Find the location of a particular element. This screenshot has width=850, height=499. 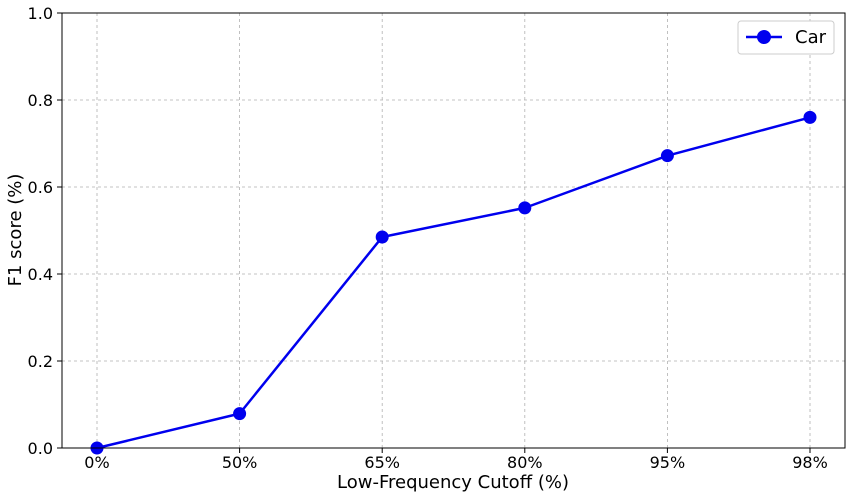

y-tick-label: 0.4 is located at coordinates (40, 274).